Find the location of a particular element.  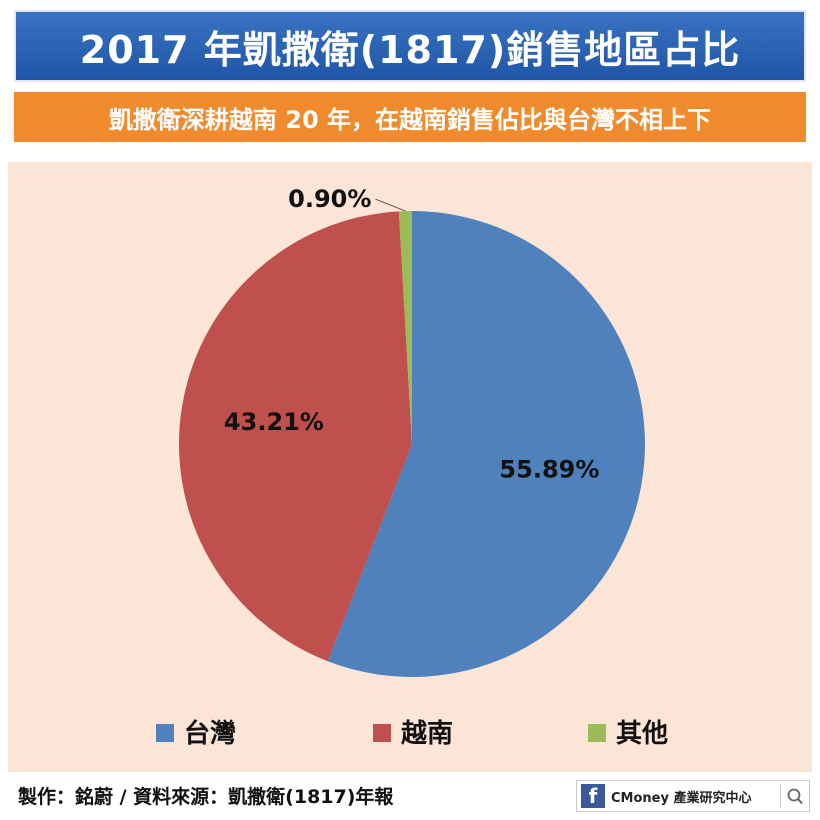

legend-label-1: 越南 is located at coordinates (427, 734).